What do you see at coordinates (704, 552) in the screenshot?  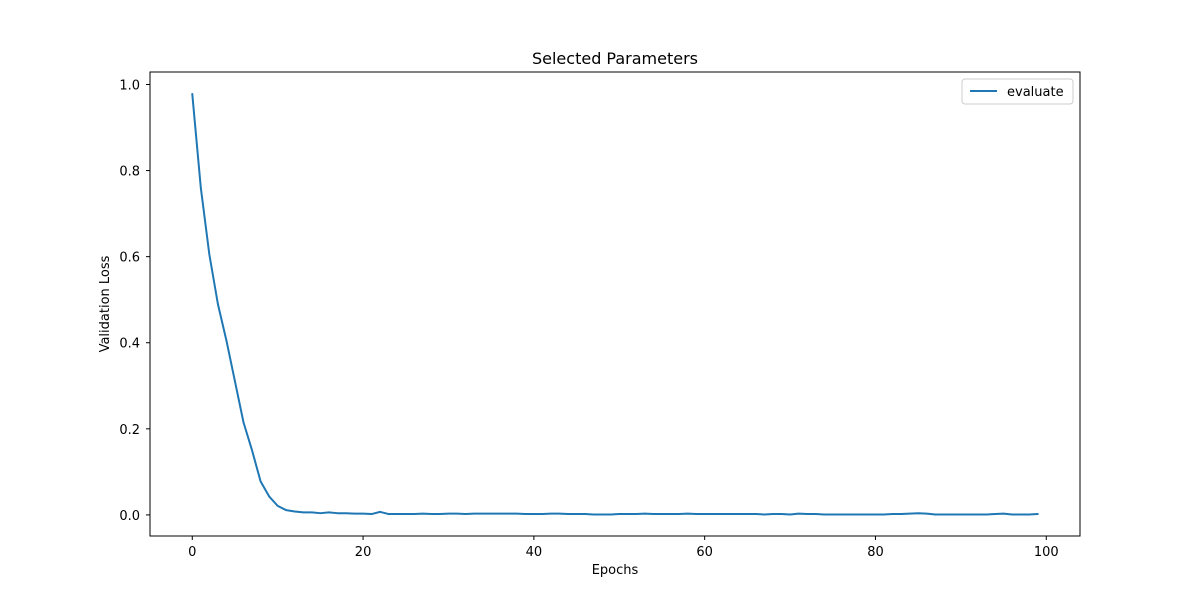 I see `x-tick-label: 60` at bounding box center [704, 552].